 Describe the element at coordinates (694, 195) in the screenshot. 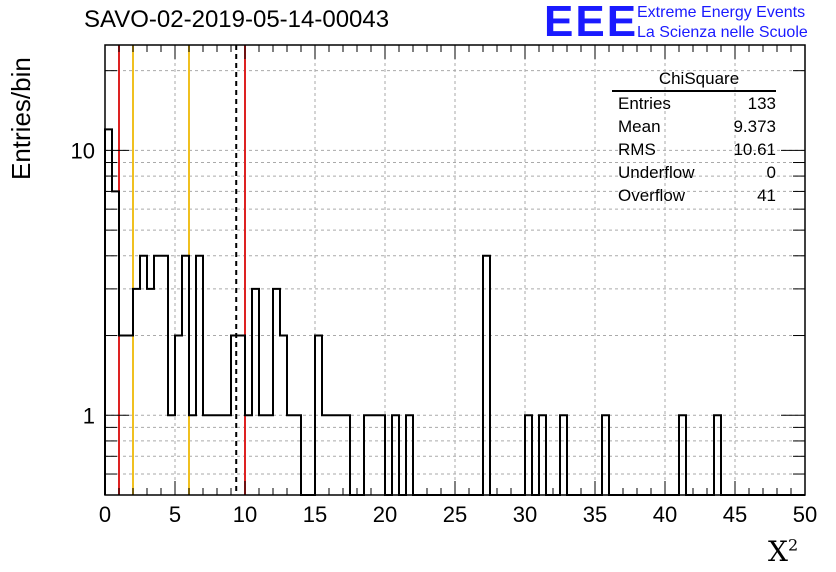

I see `stats-row: Overflow 41` at that location.